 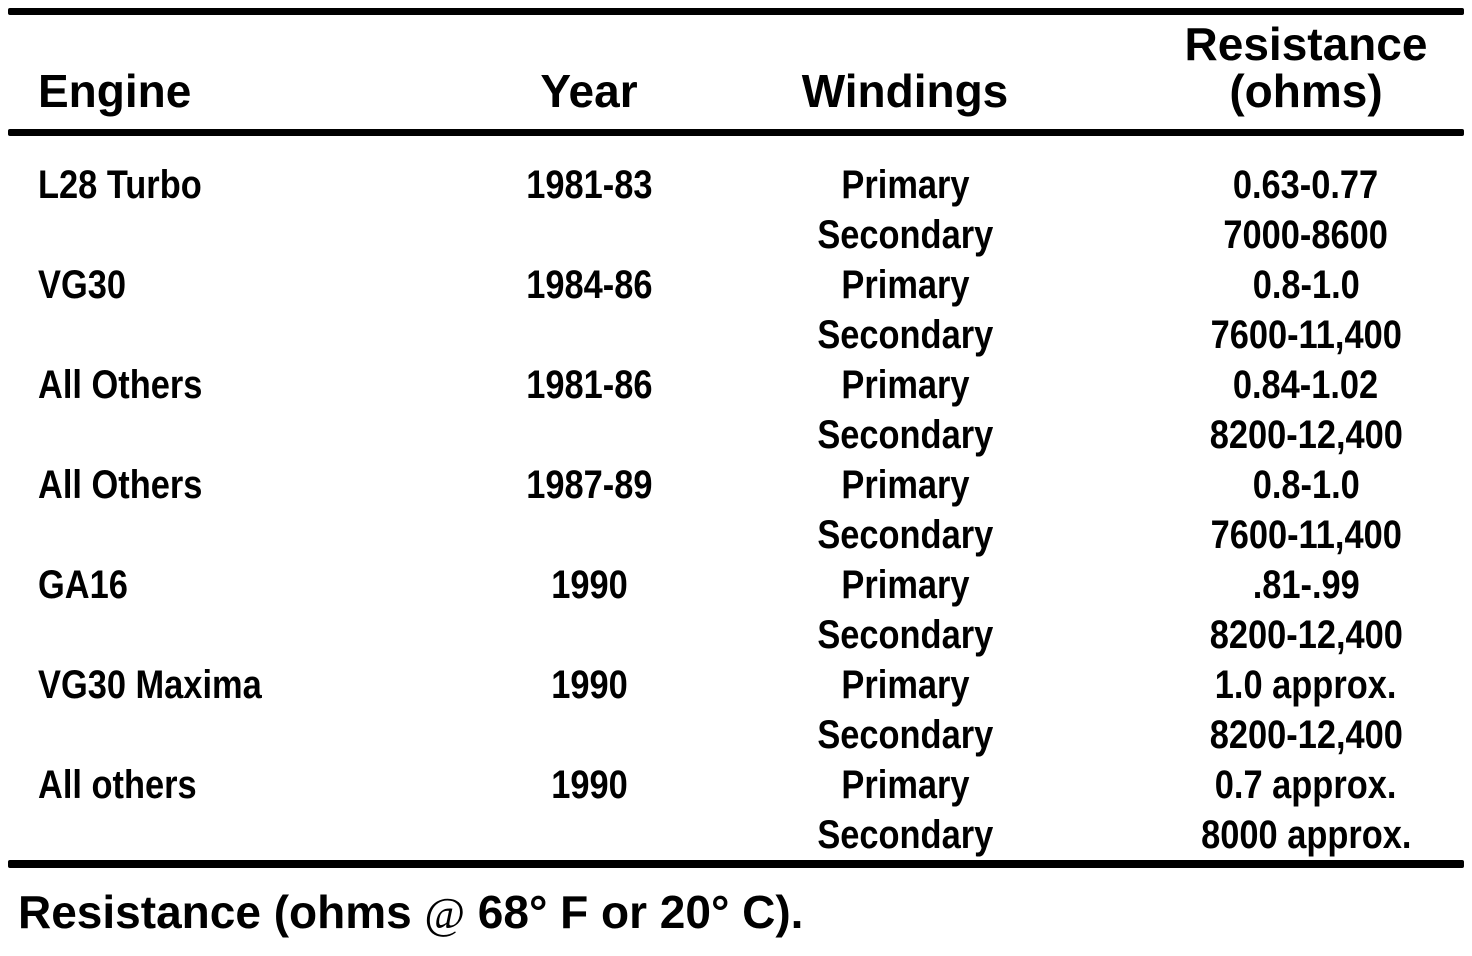 What do you see at coordinates (736, 11) in the screenshot?
I see `table-top-border` at bounding box center [736, 11].